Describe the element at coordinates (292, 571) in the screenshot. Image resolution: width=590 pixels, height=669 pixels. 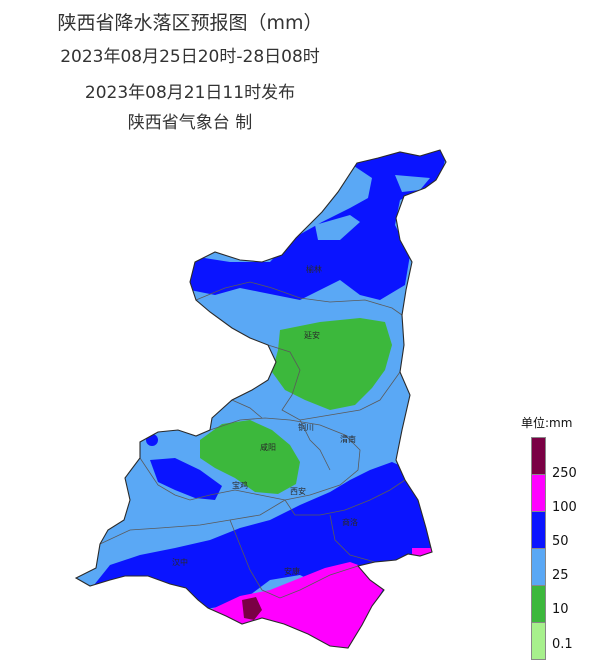
I see `city-label-ankang: 安康` at that location.